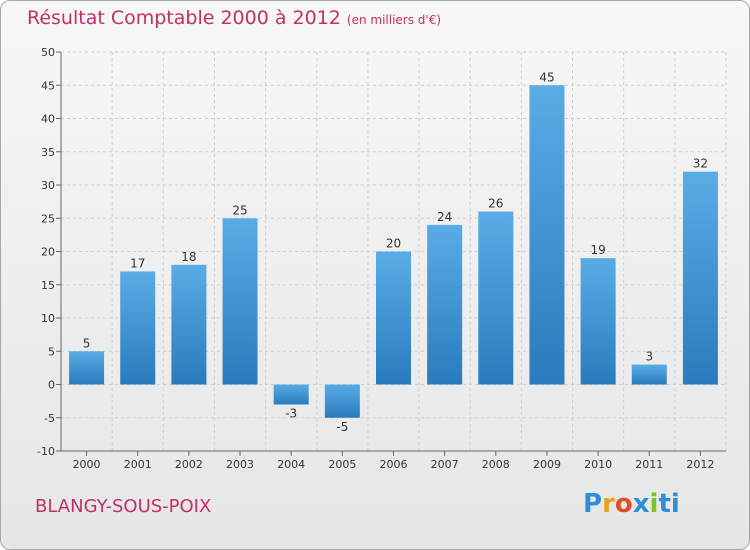 Image resolution: width=750 pixels, height=550 pixels. I want to click on bar-2003, so click(240, 301).